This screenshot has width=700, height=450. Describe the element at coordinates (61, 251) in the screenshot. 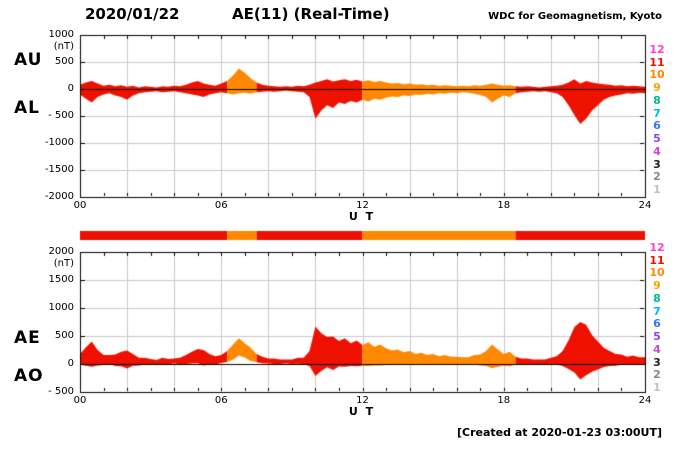

I see `y-tick-label: 2000` at that location.